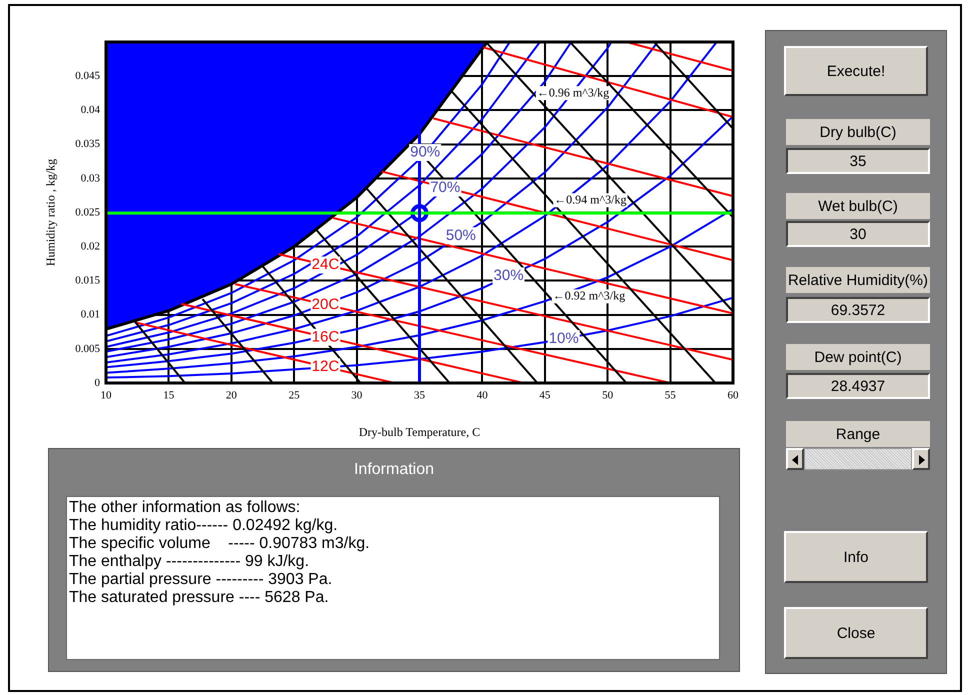 The height and width of the screenshot is (695, 970). What do you see at coordinates (87, 144) in the screenshot?
I see `y-tick-label: 0.035` at bounding box center [87, 144].